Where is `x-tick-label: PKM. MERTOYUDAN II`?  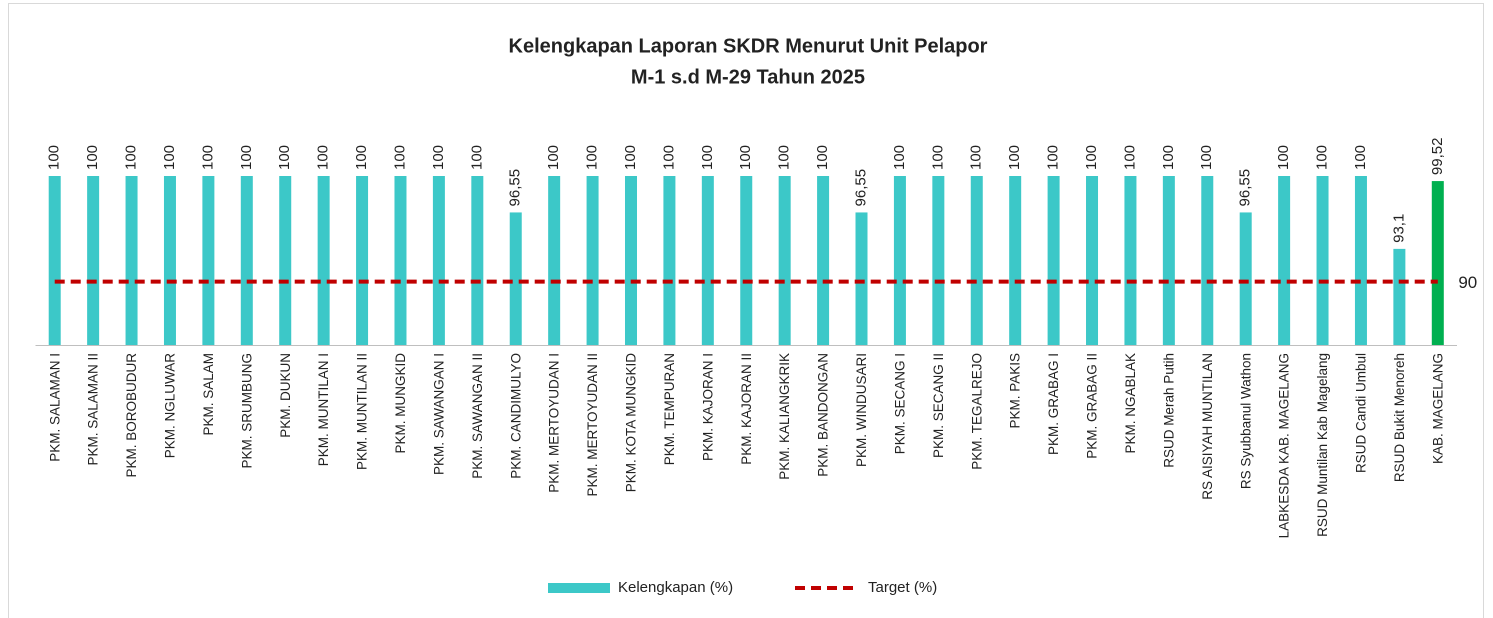 x-tick-label: PKM. MERTOYUDAN II is located at coordinates (592, 425).